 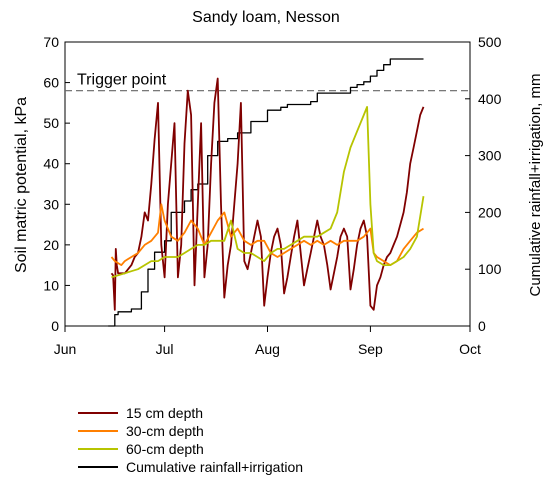 What do you see at coordinates (21, 185) in the screenshot?
I see `y-axis-title: Soil matric potential, kPa` at bounding box center [21, 185].